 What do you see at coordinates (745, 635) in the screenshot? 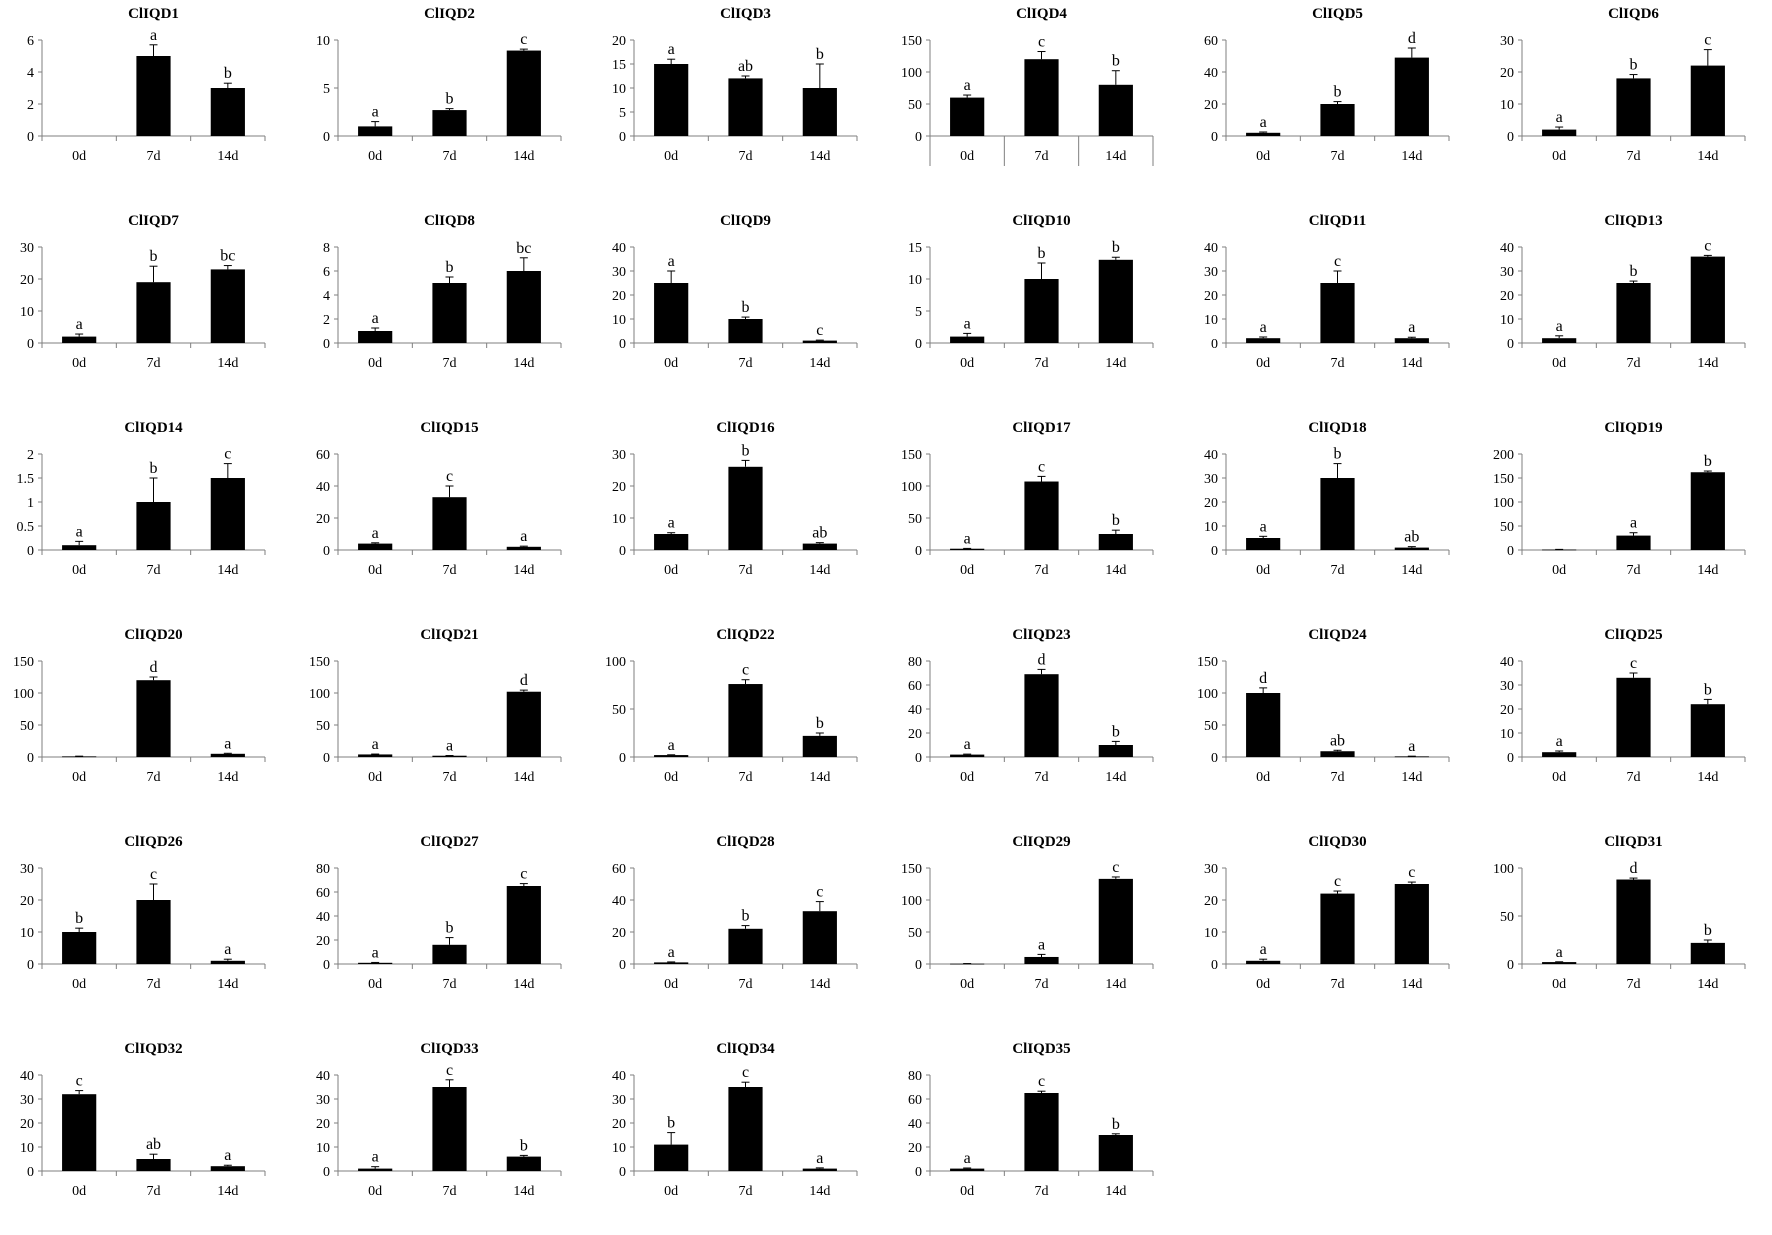
I see `chart-title: ClIQD22` at bounding box center [745, 635].